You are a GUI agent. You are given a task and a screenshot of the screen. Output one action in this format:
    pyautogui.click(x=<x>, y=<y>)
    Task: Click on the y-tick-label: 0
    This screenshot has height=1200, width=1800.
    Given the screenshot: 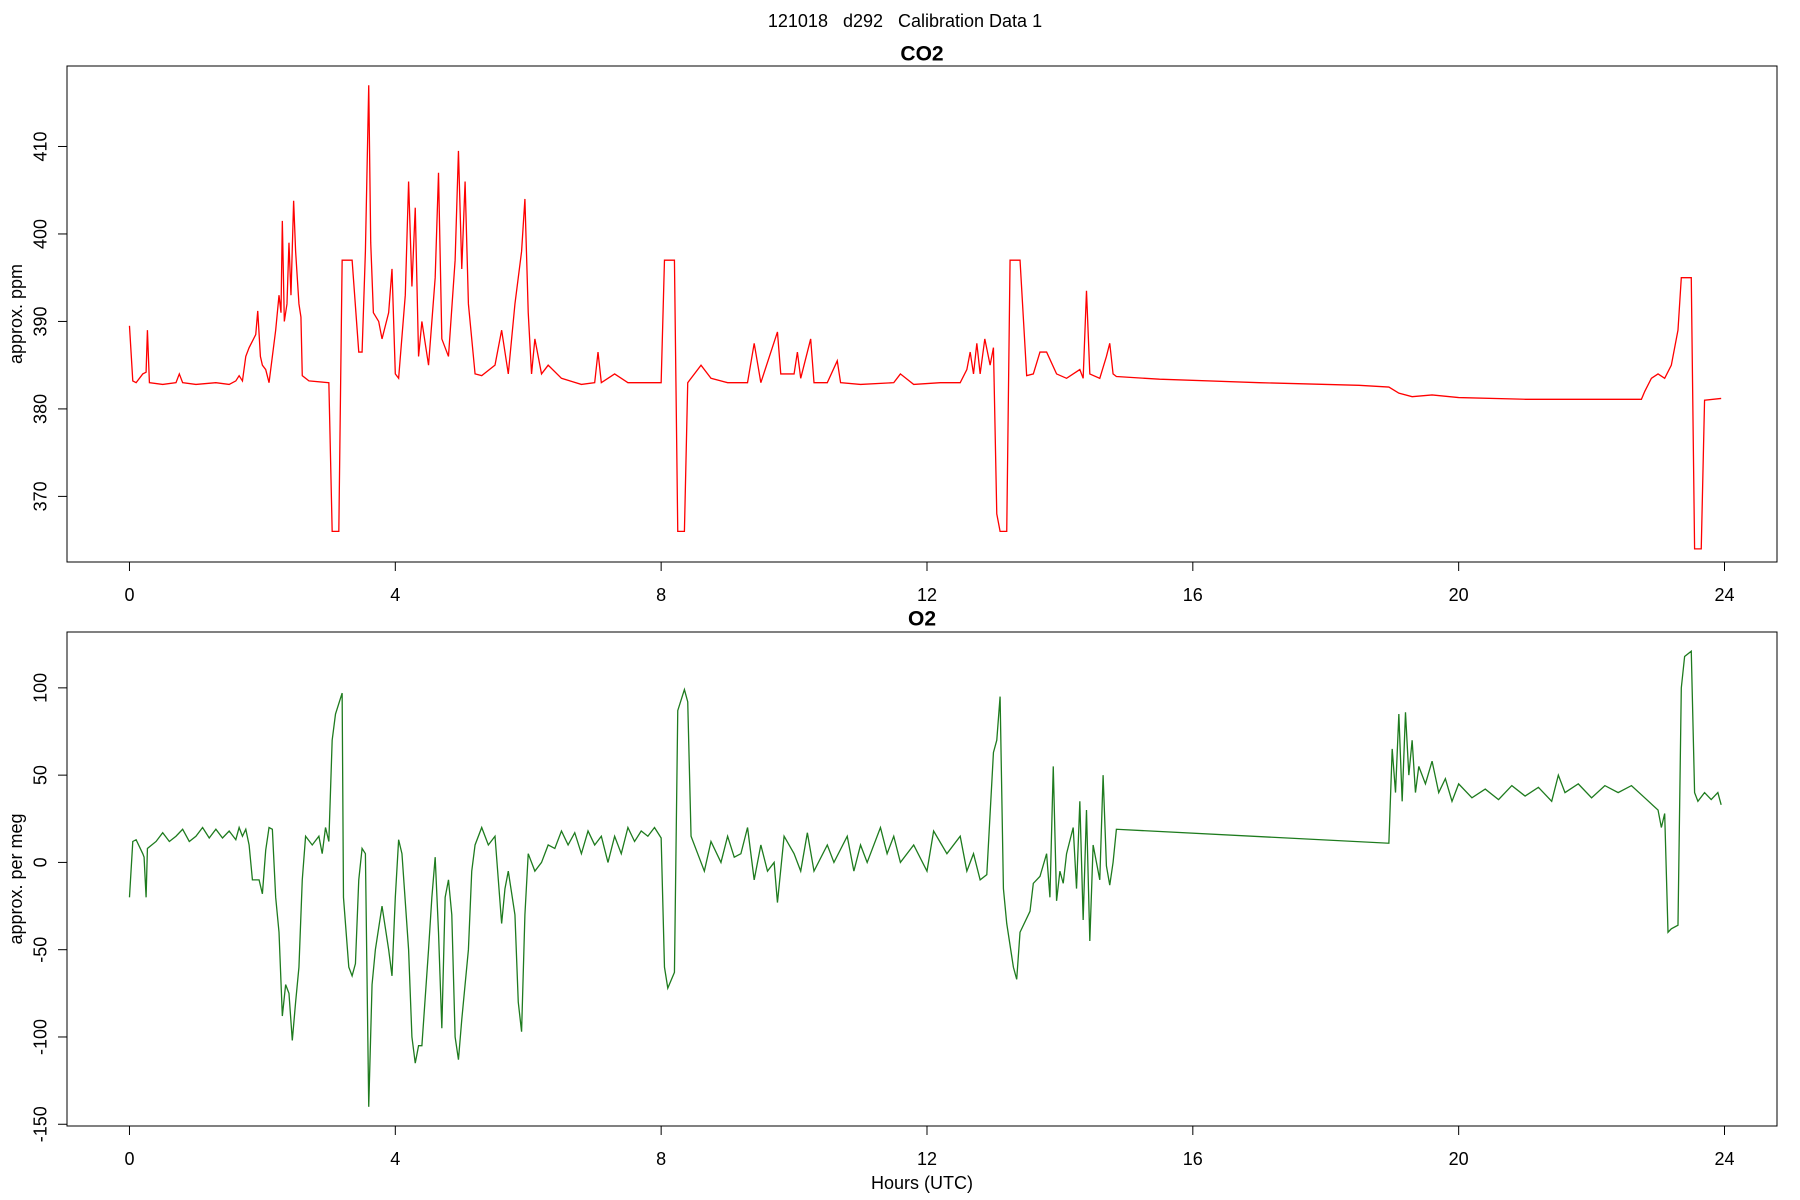 What is the action you would take?
    pyautogui.click(x=41, y=862)
    